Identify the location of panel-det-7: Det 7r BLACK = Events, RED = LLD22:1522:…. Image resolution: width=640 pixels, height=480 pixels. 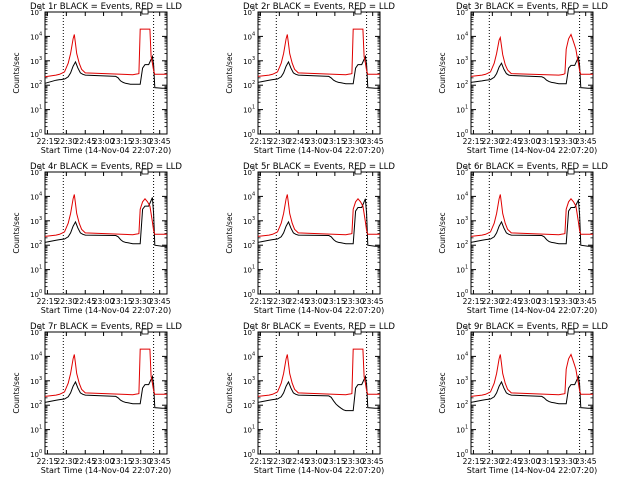
(97, 398).